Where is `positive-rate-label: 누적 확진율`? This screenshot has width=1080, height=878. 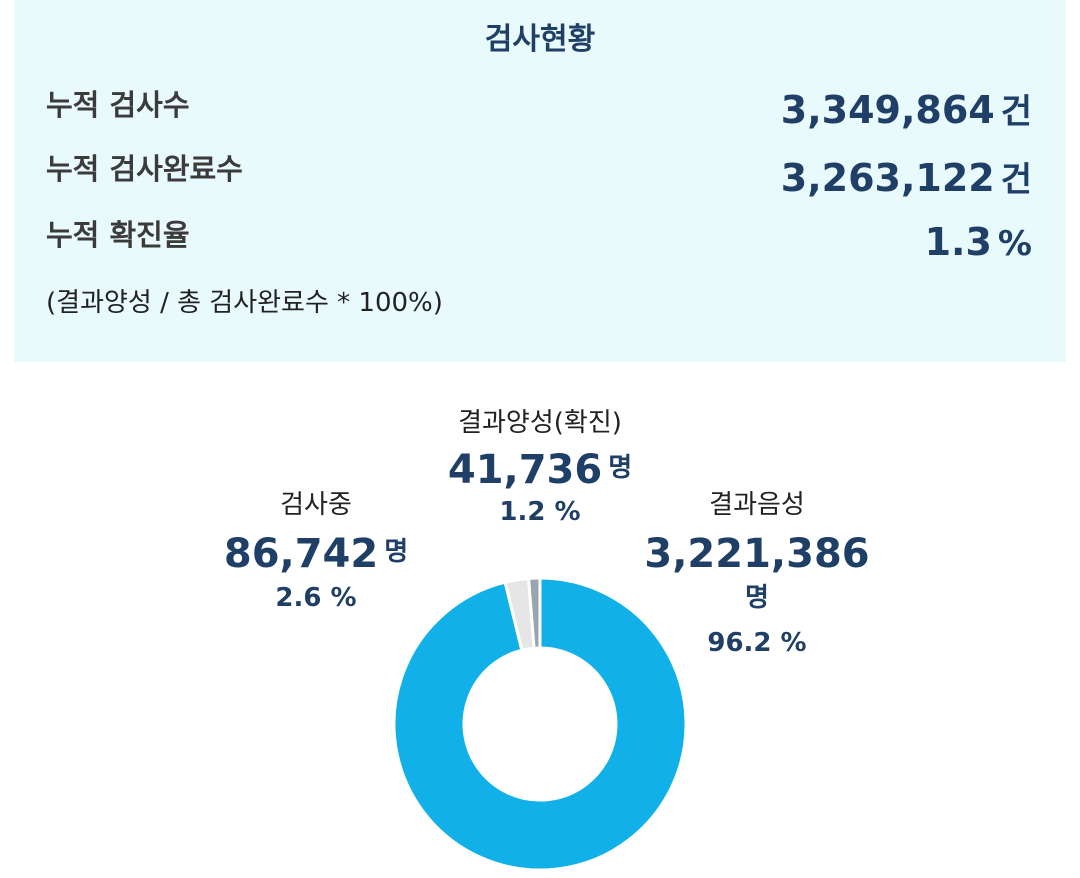
positive-rate-label: 누적 확진율 is located at coordinates (118, 235).